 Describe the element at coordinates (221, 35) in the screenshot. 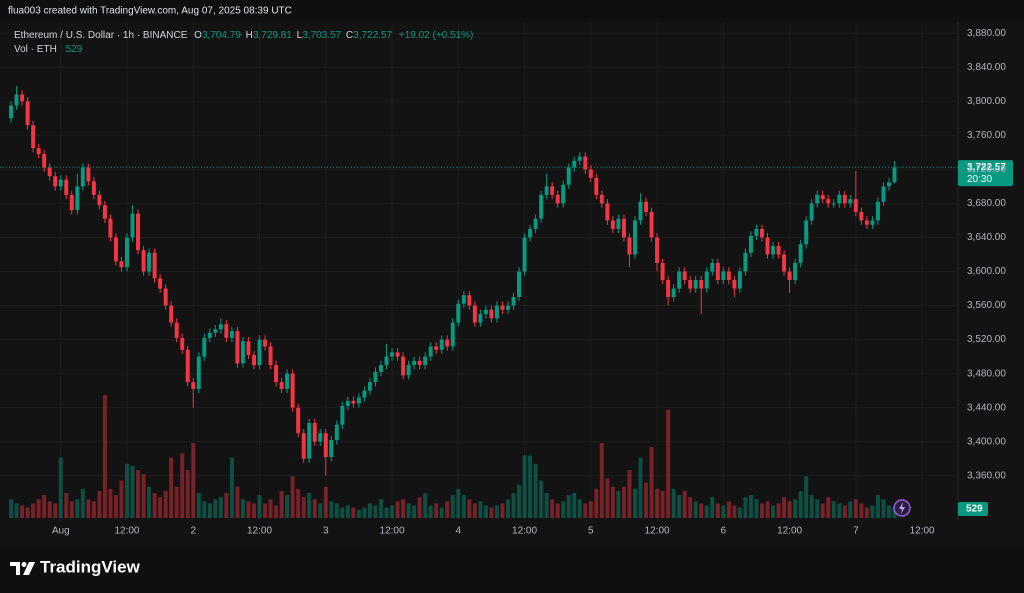

I see `legend-value: 3,704.79` at that location.